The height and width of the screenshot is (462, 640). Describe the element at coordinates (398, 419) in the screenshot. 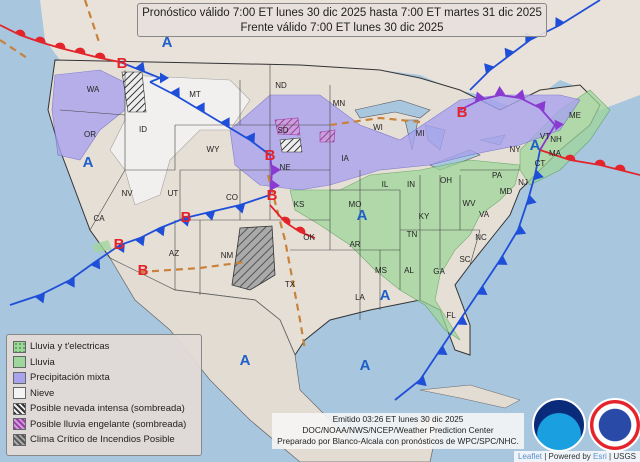

I see `issued-time: Emitido 03:26 ET lunes 30 dic 2025` at that location.